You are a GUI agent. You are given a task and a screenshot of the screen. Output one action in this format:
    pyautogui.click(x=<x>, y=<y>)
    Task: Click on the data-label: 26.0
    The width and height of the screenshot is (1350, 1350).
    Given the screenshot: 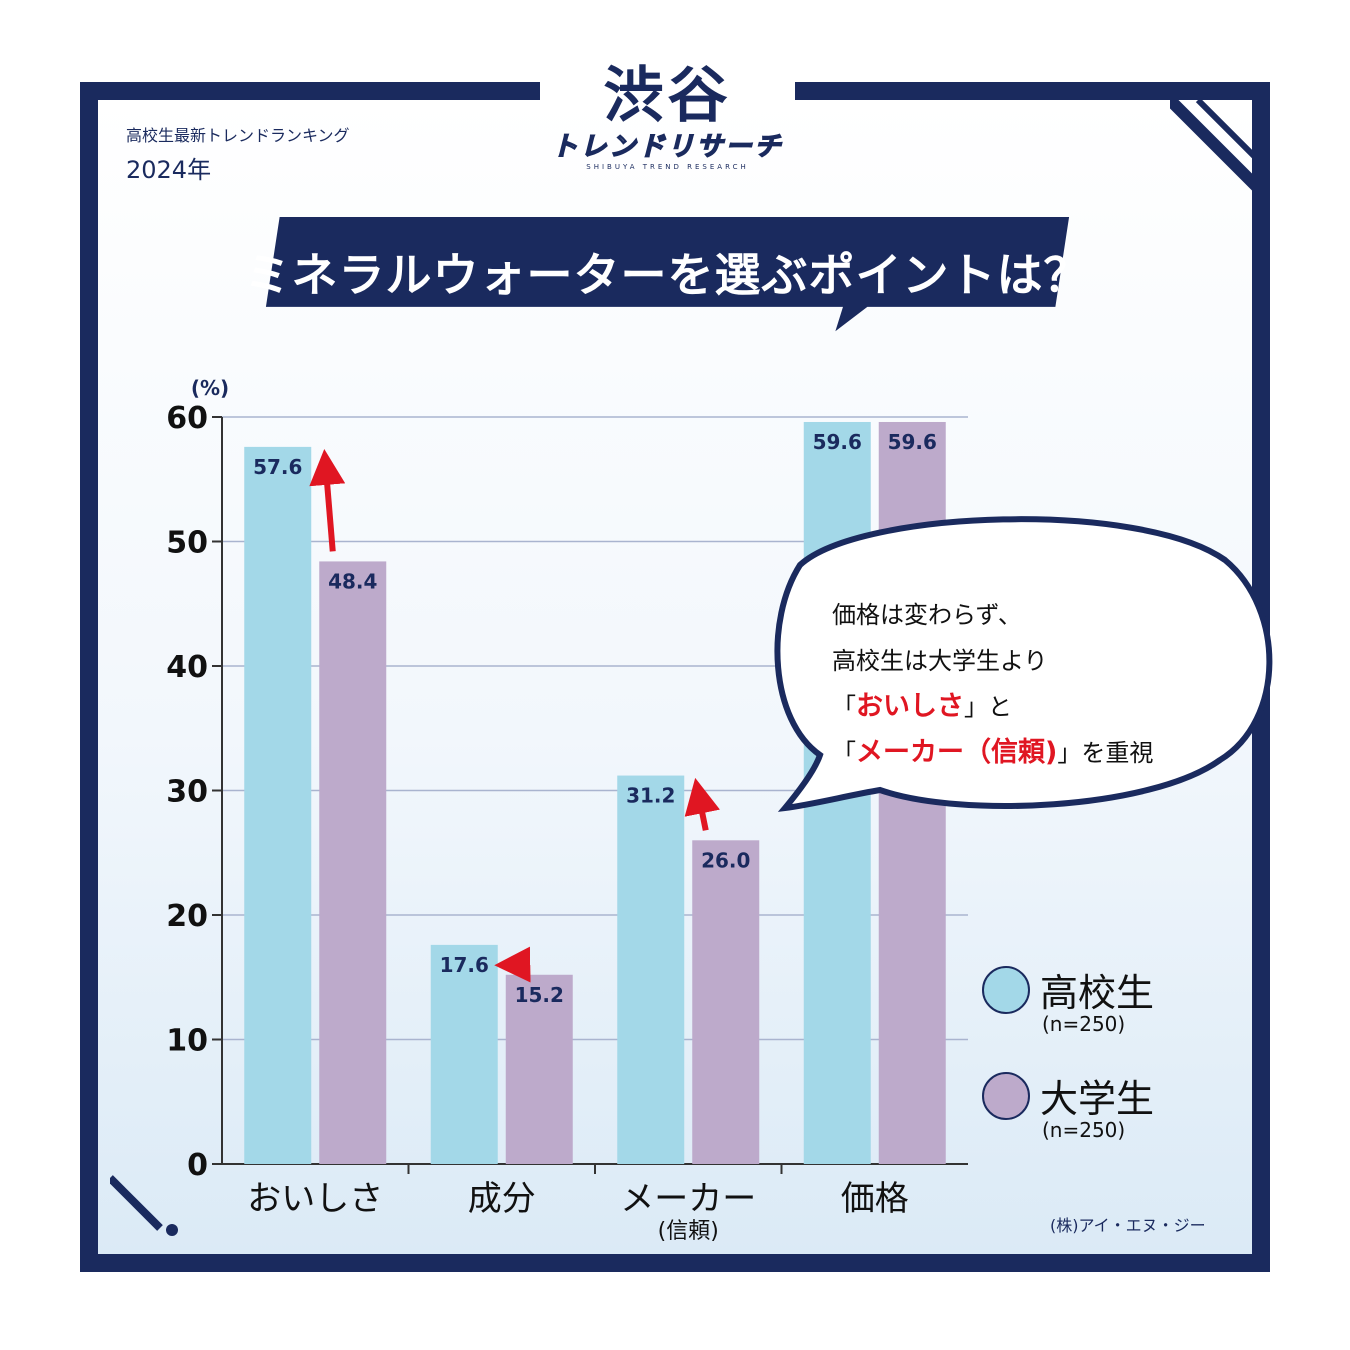 What is the action you would take?
    pyautogui.click(x=725, y=860)
    